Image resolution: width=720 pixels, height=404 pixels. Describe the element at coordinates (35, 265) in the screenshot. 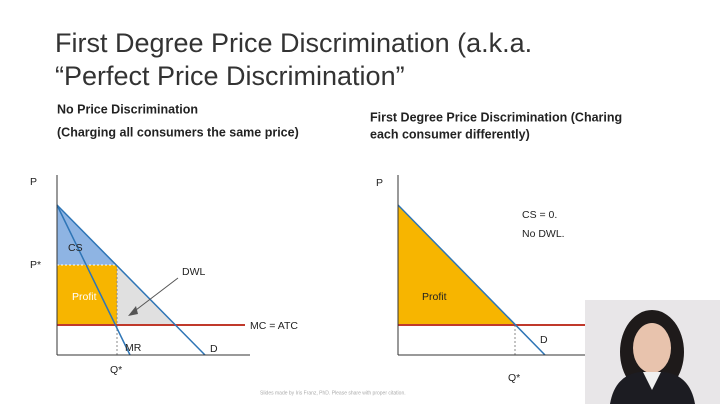

I see `label: P*` at that location.